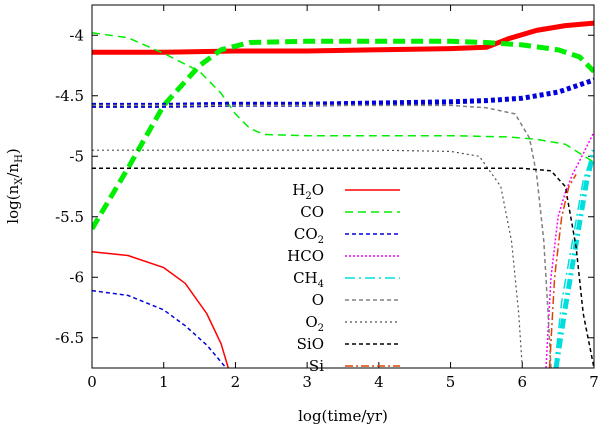  What do you see at coordinates (309, 235) in the screenshot?
I see `legend-label: CO2` at bounding box center [309, 235].